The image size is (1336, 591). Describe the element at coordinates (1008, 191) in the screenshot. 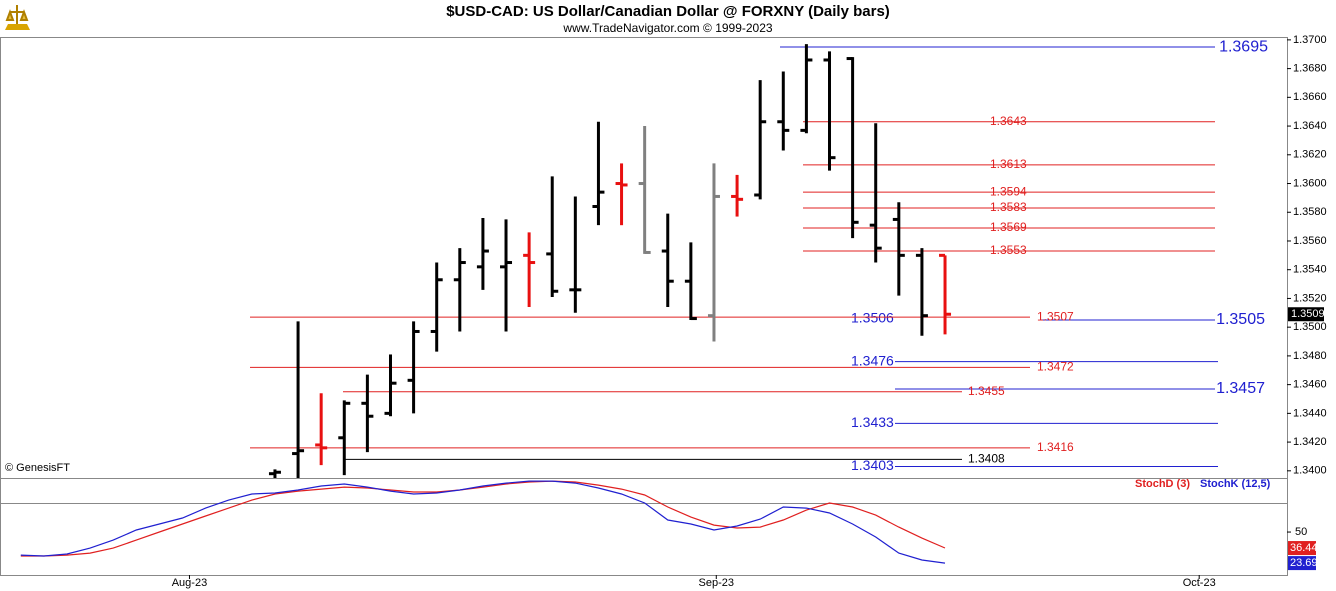

I see `level-label: 1.3594` at that location.